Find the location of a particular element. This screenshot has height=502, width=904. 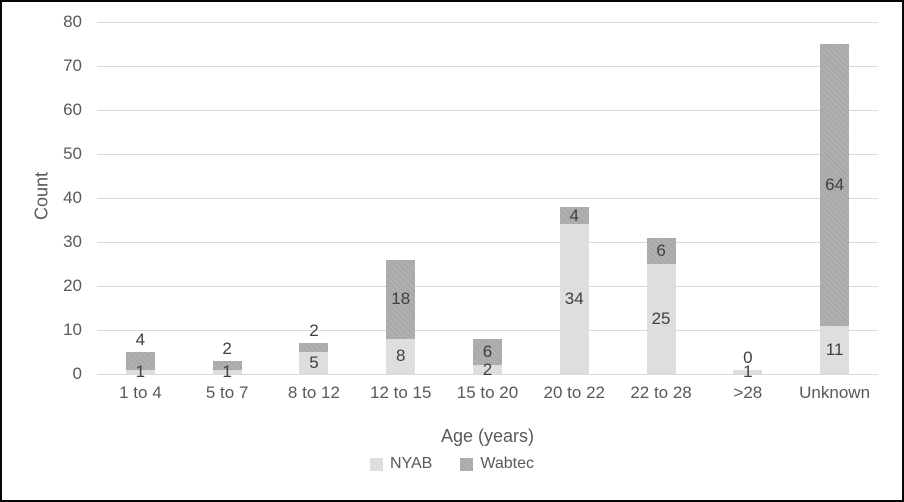

bar-data-label-nyab: 5 is located at coordinates (314, 362).